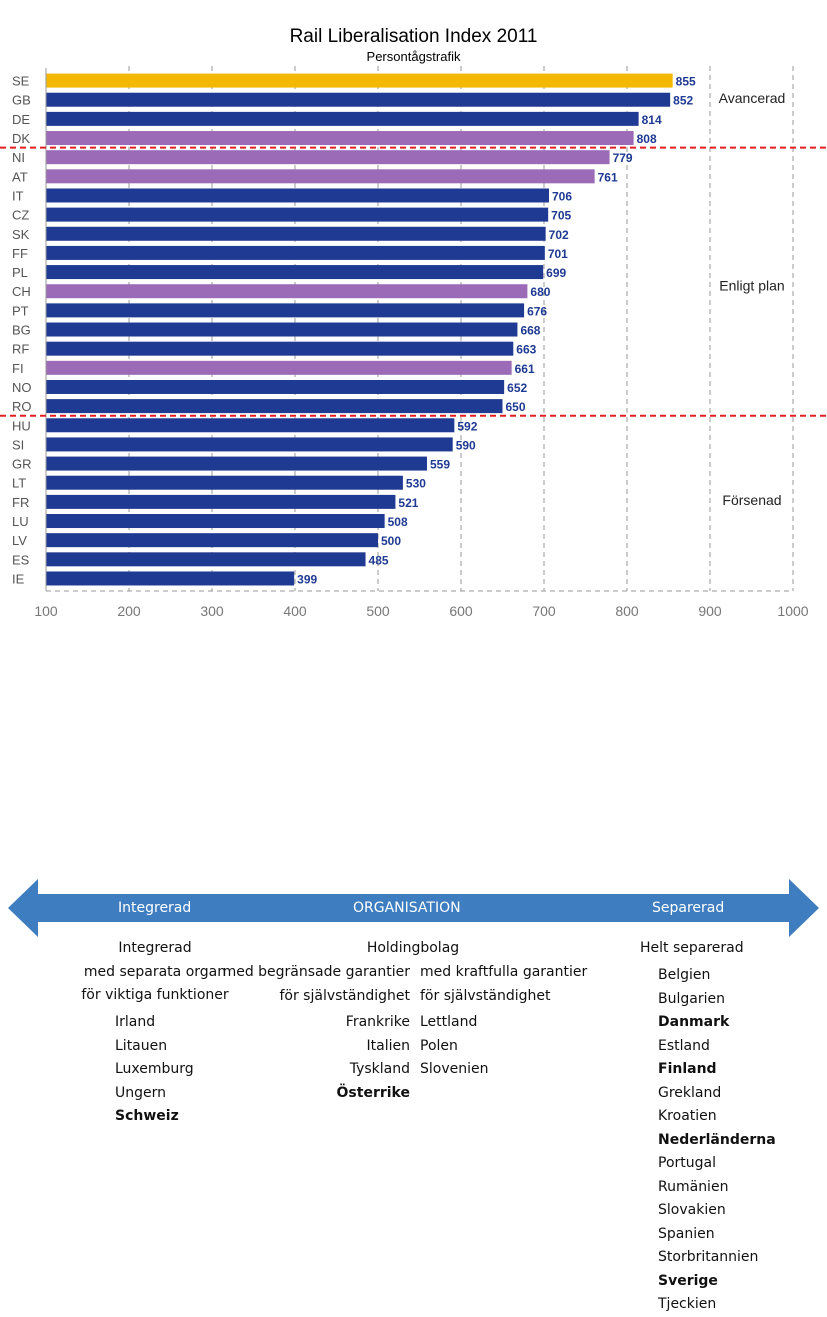 This screenshot has height=1317, width=827. I want to click on value-label: 705, so click(561, 216).